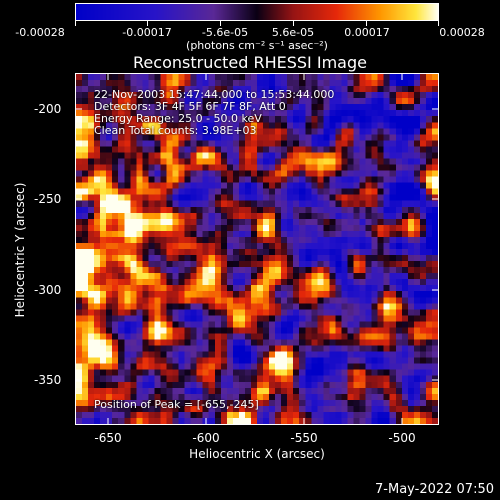 The image size is (500, 500). I want to click on plot-title: Reconstructed RHESSI Image, so click(250, 62).